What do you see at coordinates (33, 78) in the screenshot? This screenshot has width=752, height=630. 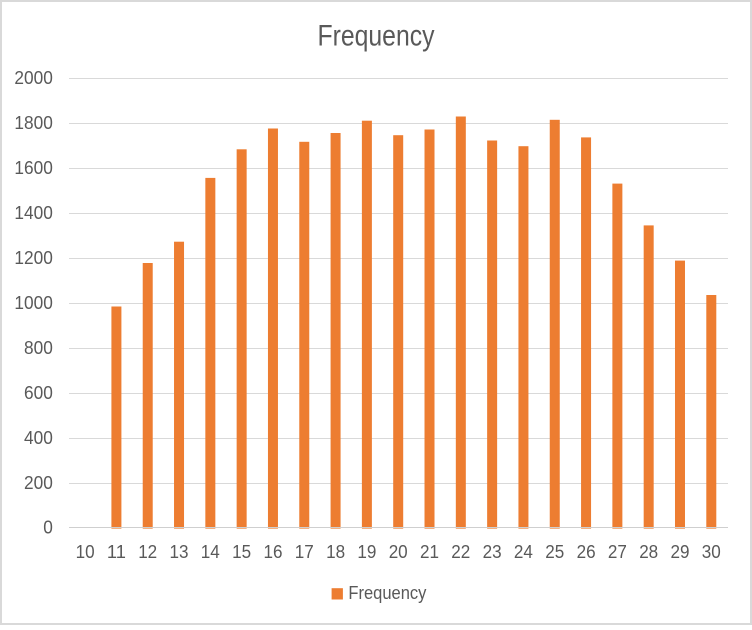 I see `svg-text: 2000` at bounding box center [33, 78].